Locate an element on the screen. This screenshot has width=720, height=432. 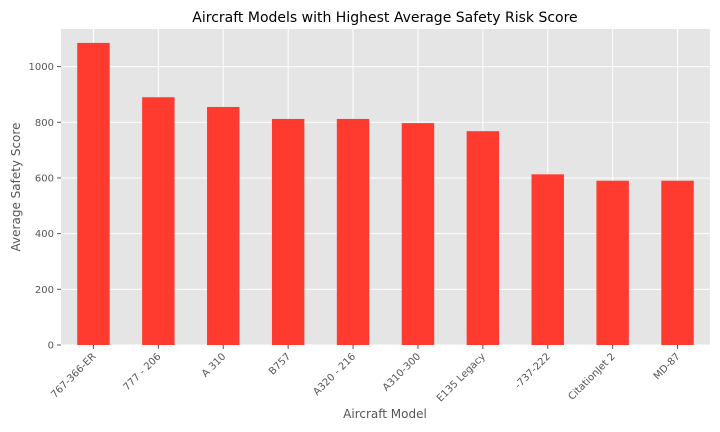
x-tick-label: A320 - 216 is located at coordinates (335, 374).